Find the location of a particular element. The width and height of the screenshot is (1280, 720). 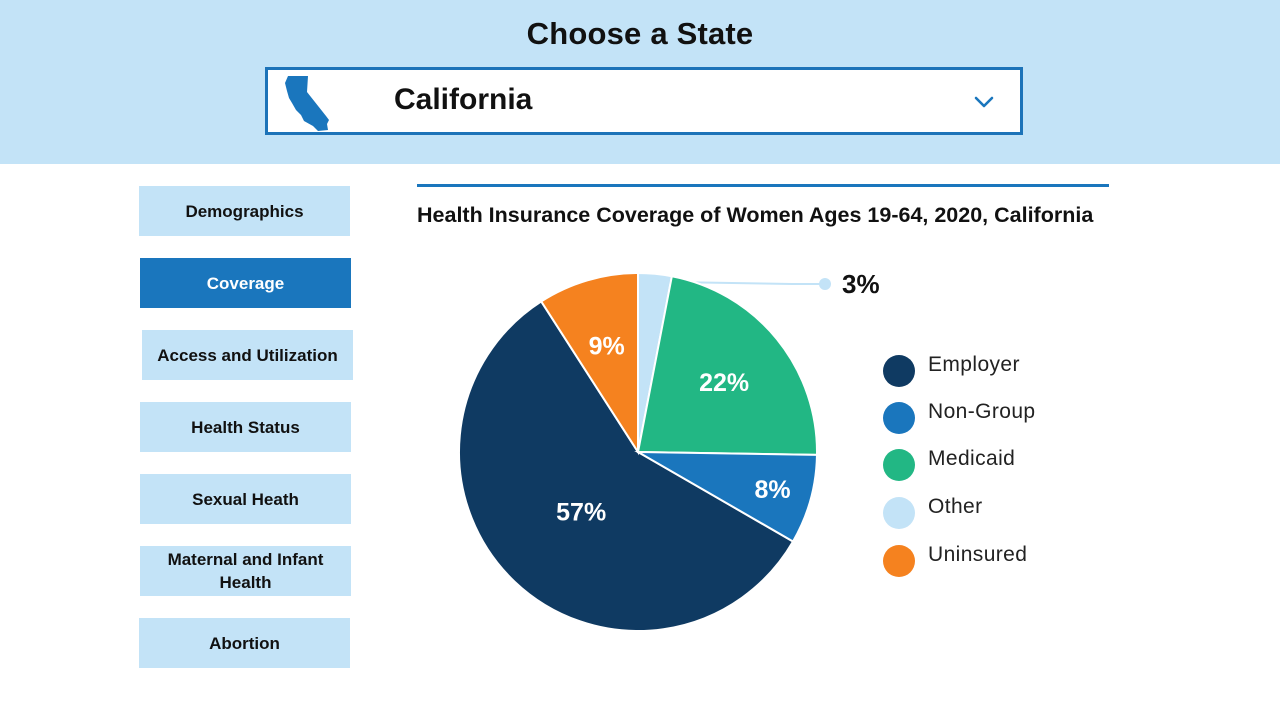

legend-label-medicaid: Medicaid is located at coordinates (972, 458).